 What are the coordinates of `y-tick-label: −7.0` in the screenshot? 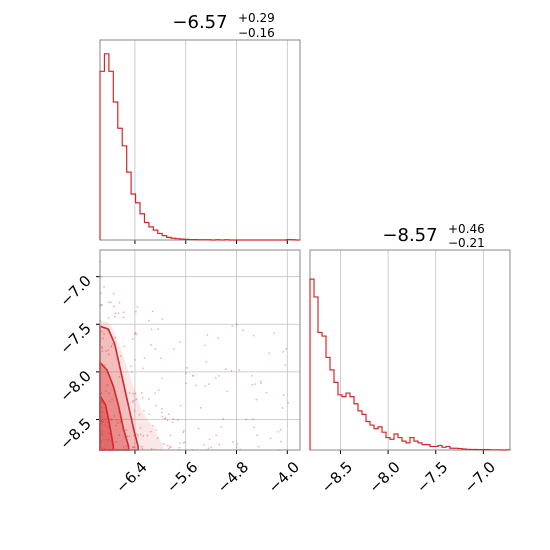 It's located at (75, 291).